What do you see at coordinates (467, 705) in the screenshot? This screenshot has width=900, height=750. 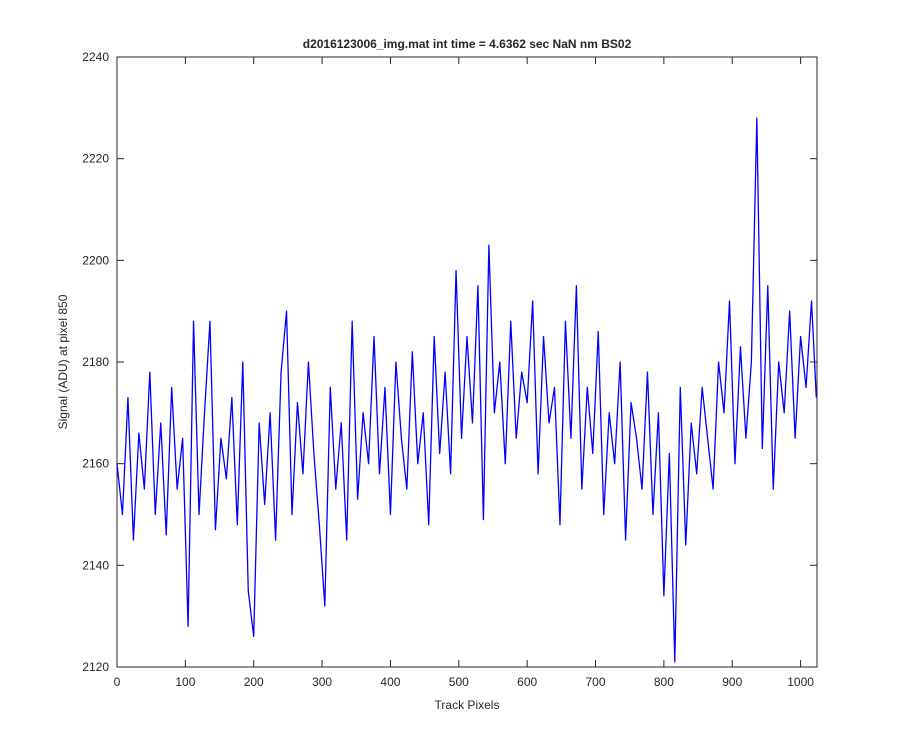 I see `x-axis-label: Track Pixels` at bounding box center [467, 705].